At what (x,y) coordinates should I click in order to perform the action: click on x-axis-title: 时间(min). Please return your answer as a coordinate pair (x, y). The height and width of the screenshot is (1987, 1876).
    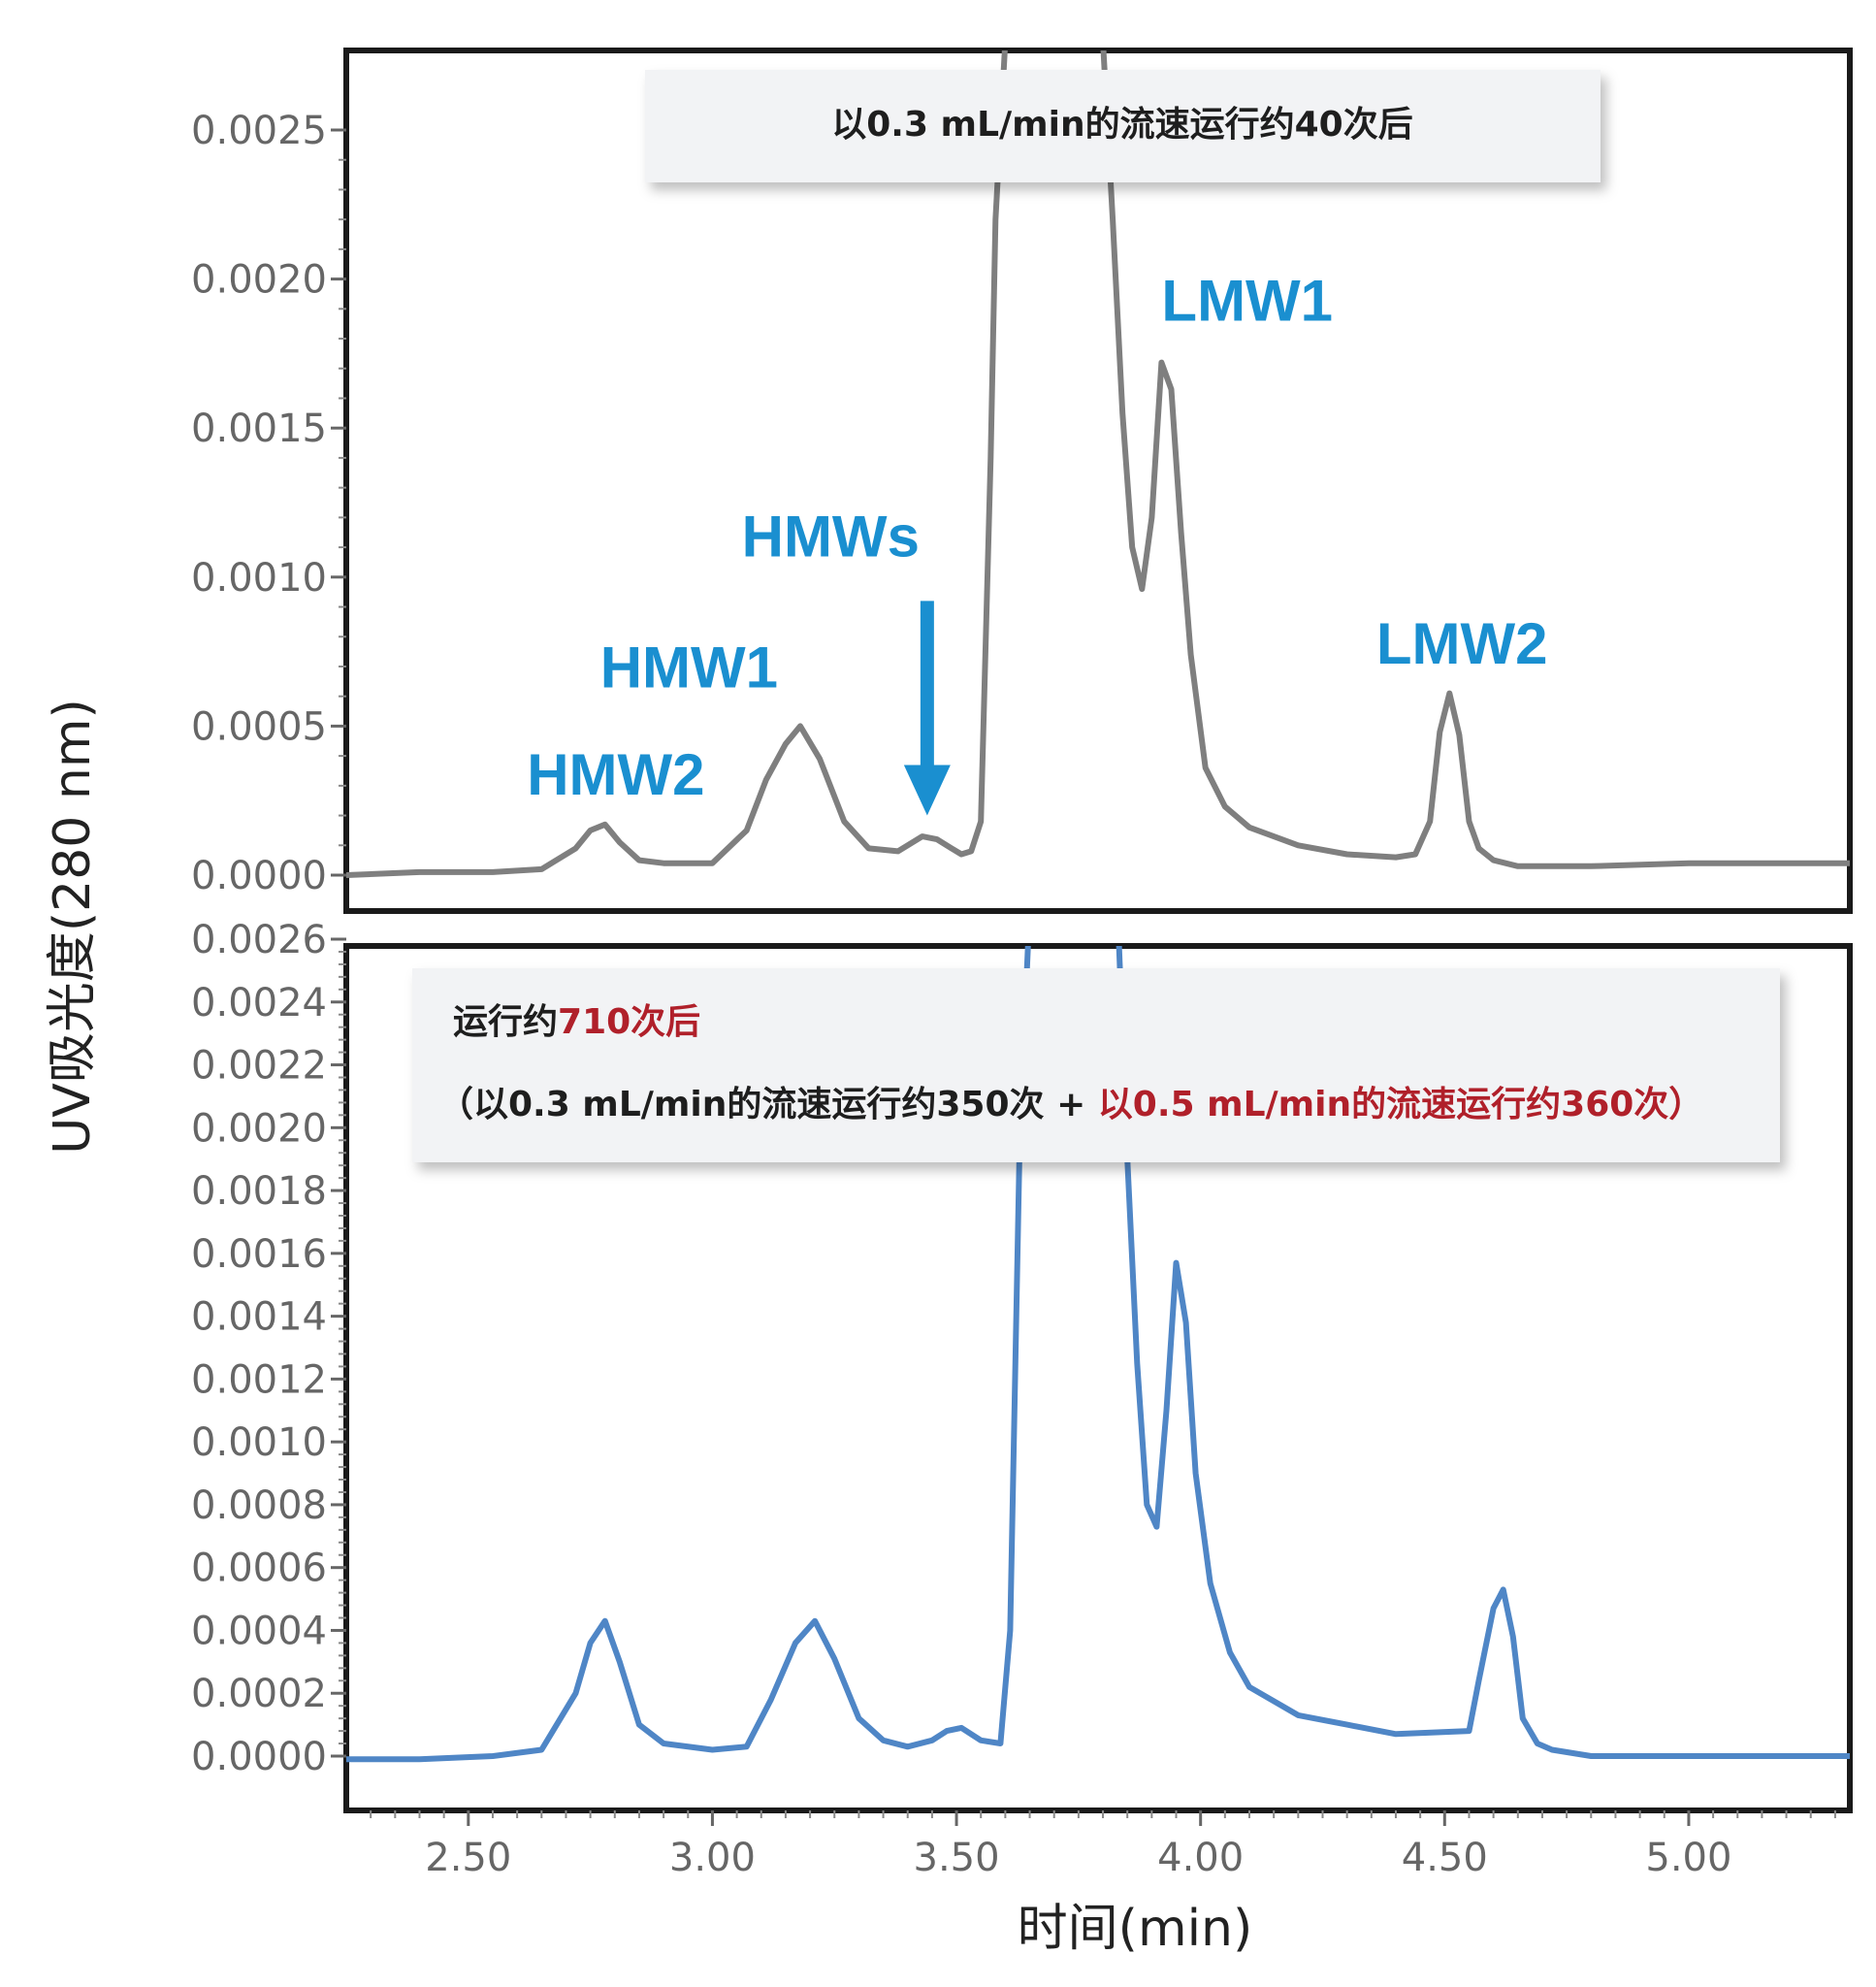
    Looking at the image, I should click on (1135, 1929).